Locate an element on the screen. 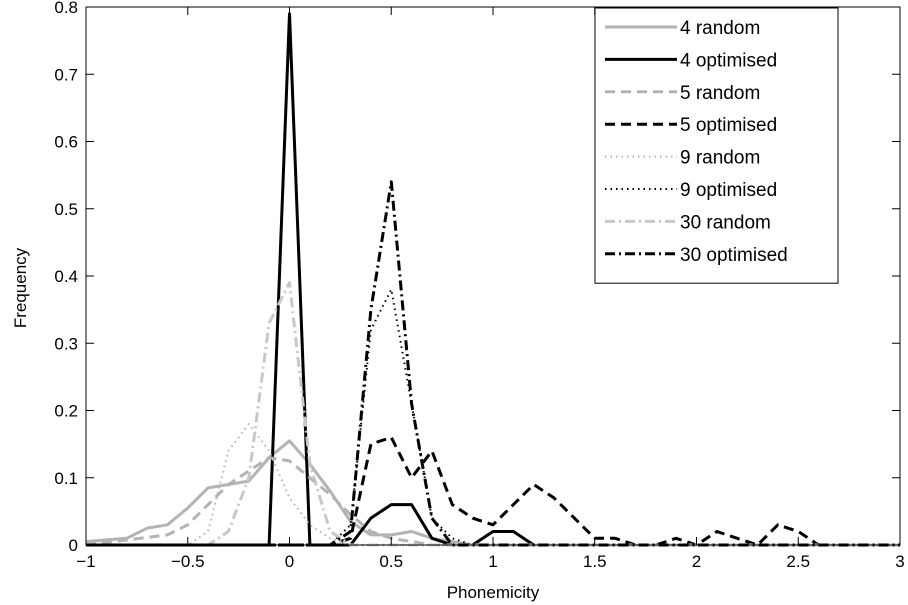 The image size is (908, 605). x-axis-label: Phonemicity is located at coordinates (493, 592).